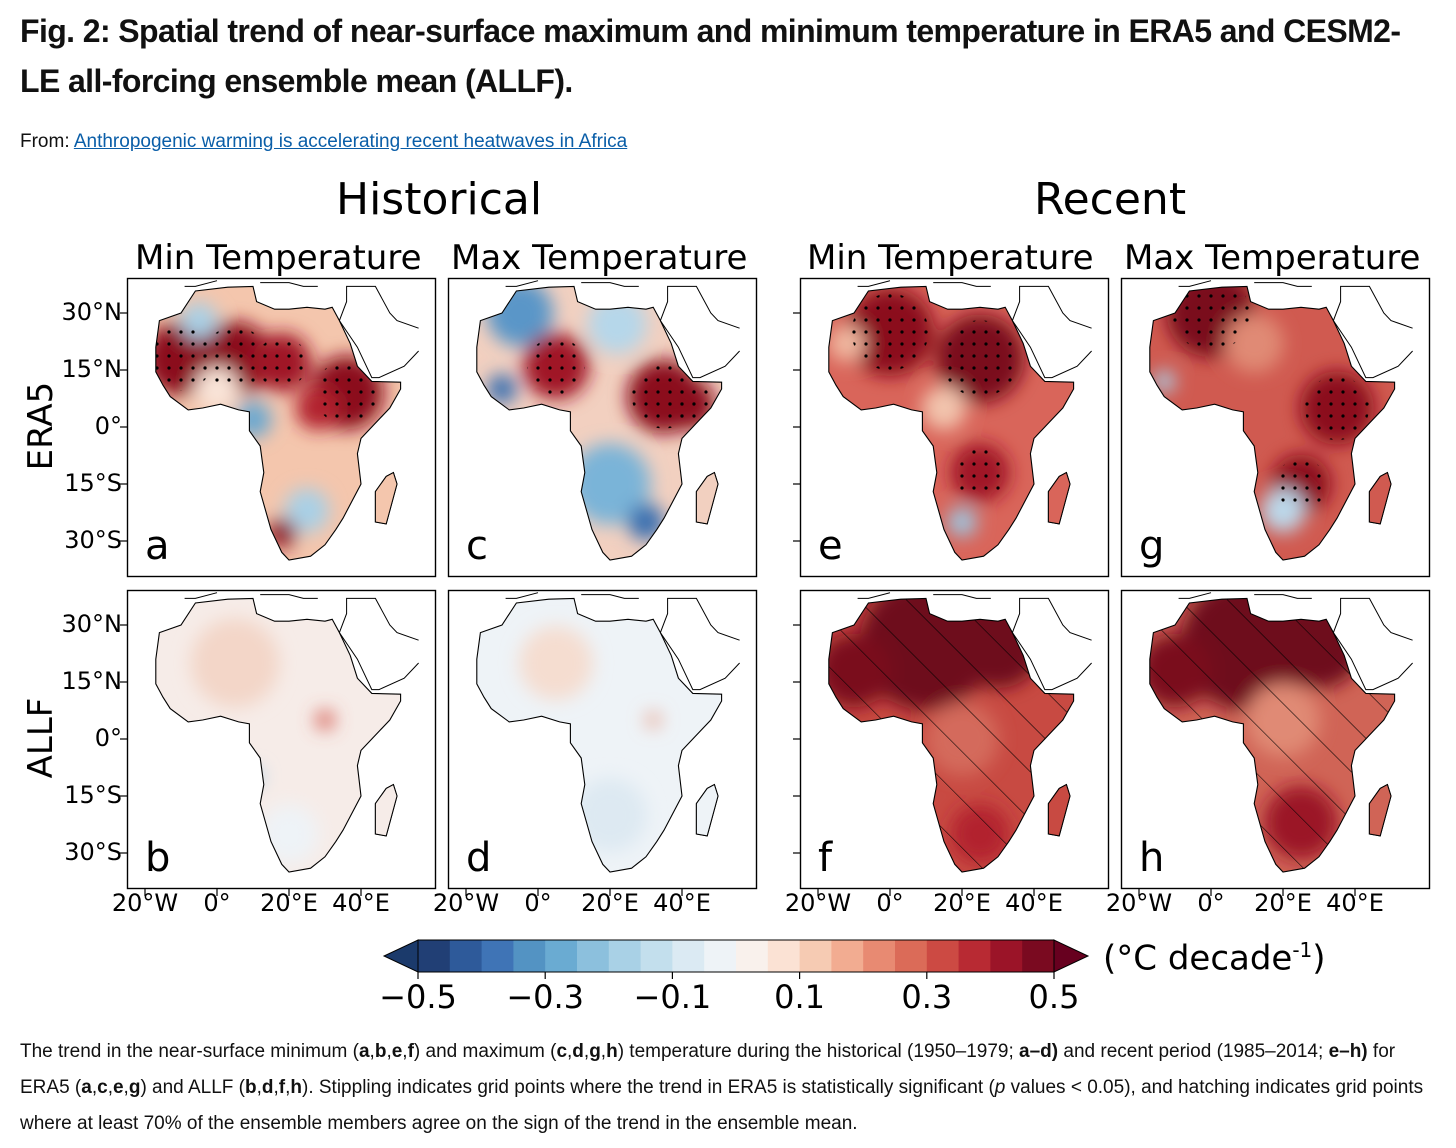 The width and height of the screenshot is (1456, 1148). What do you see at coordinates (45, 141) in the screenshot?
I see `from-label: From:` at bounding box center [45, 141].